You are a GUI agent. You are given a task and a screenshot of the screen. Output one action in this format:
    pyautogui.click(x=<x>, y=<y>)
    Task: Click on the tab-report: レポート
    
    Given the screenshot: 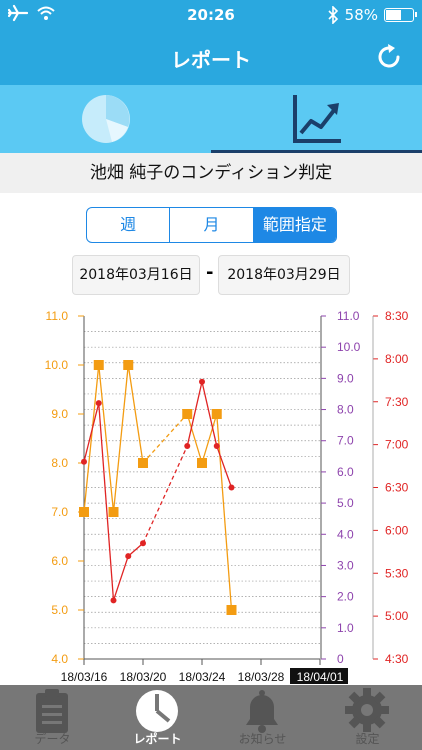 What is the action you would take?
    pyautogui.click(x=157, y=717)
    